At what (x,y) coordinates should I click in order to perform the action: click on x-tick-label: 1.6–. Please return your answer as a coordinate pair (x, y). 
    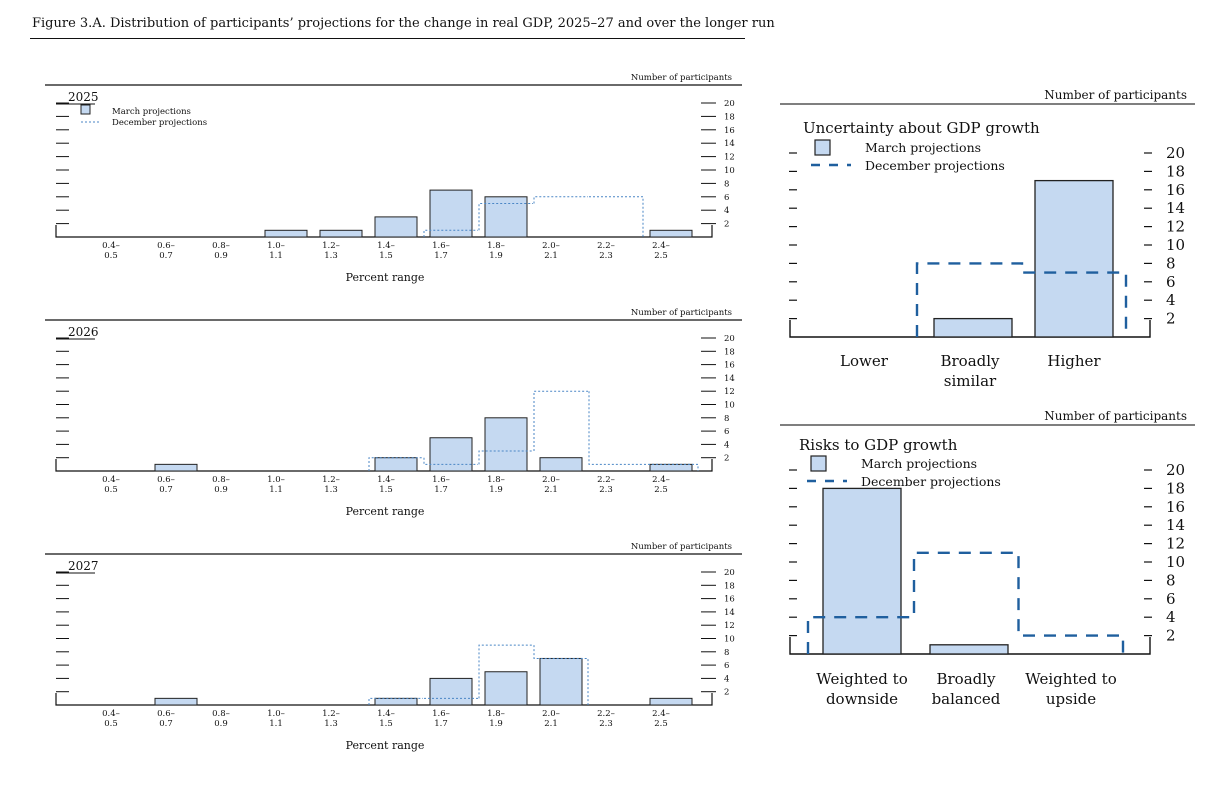
    Looking at the image, I should click on (441, 480).